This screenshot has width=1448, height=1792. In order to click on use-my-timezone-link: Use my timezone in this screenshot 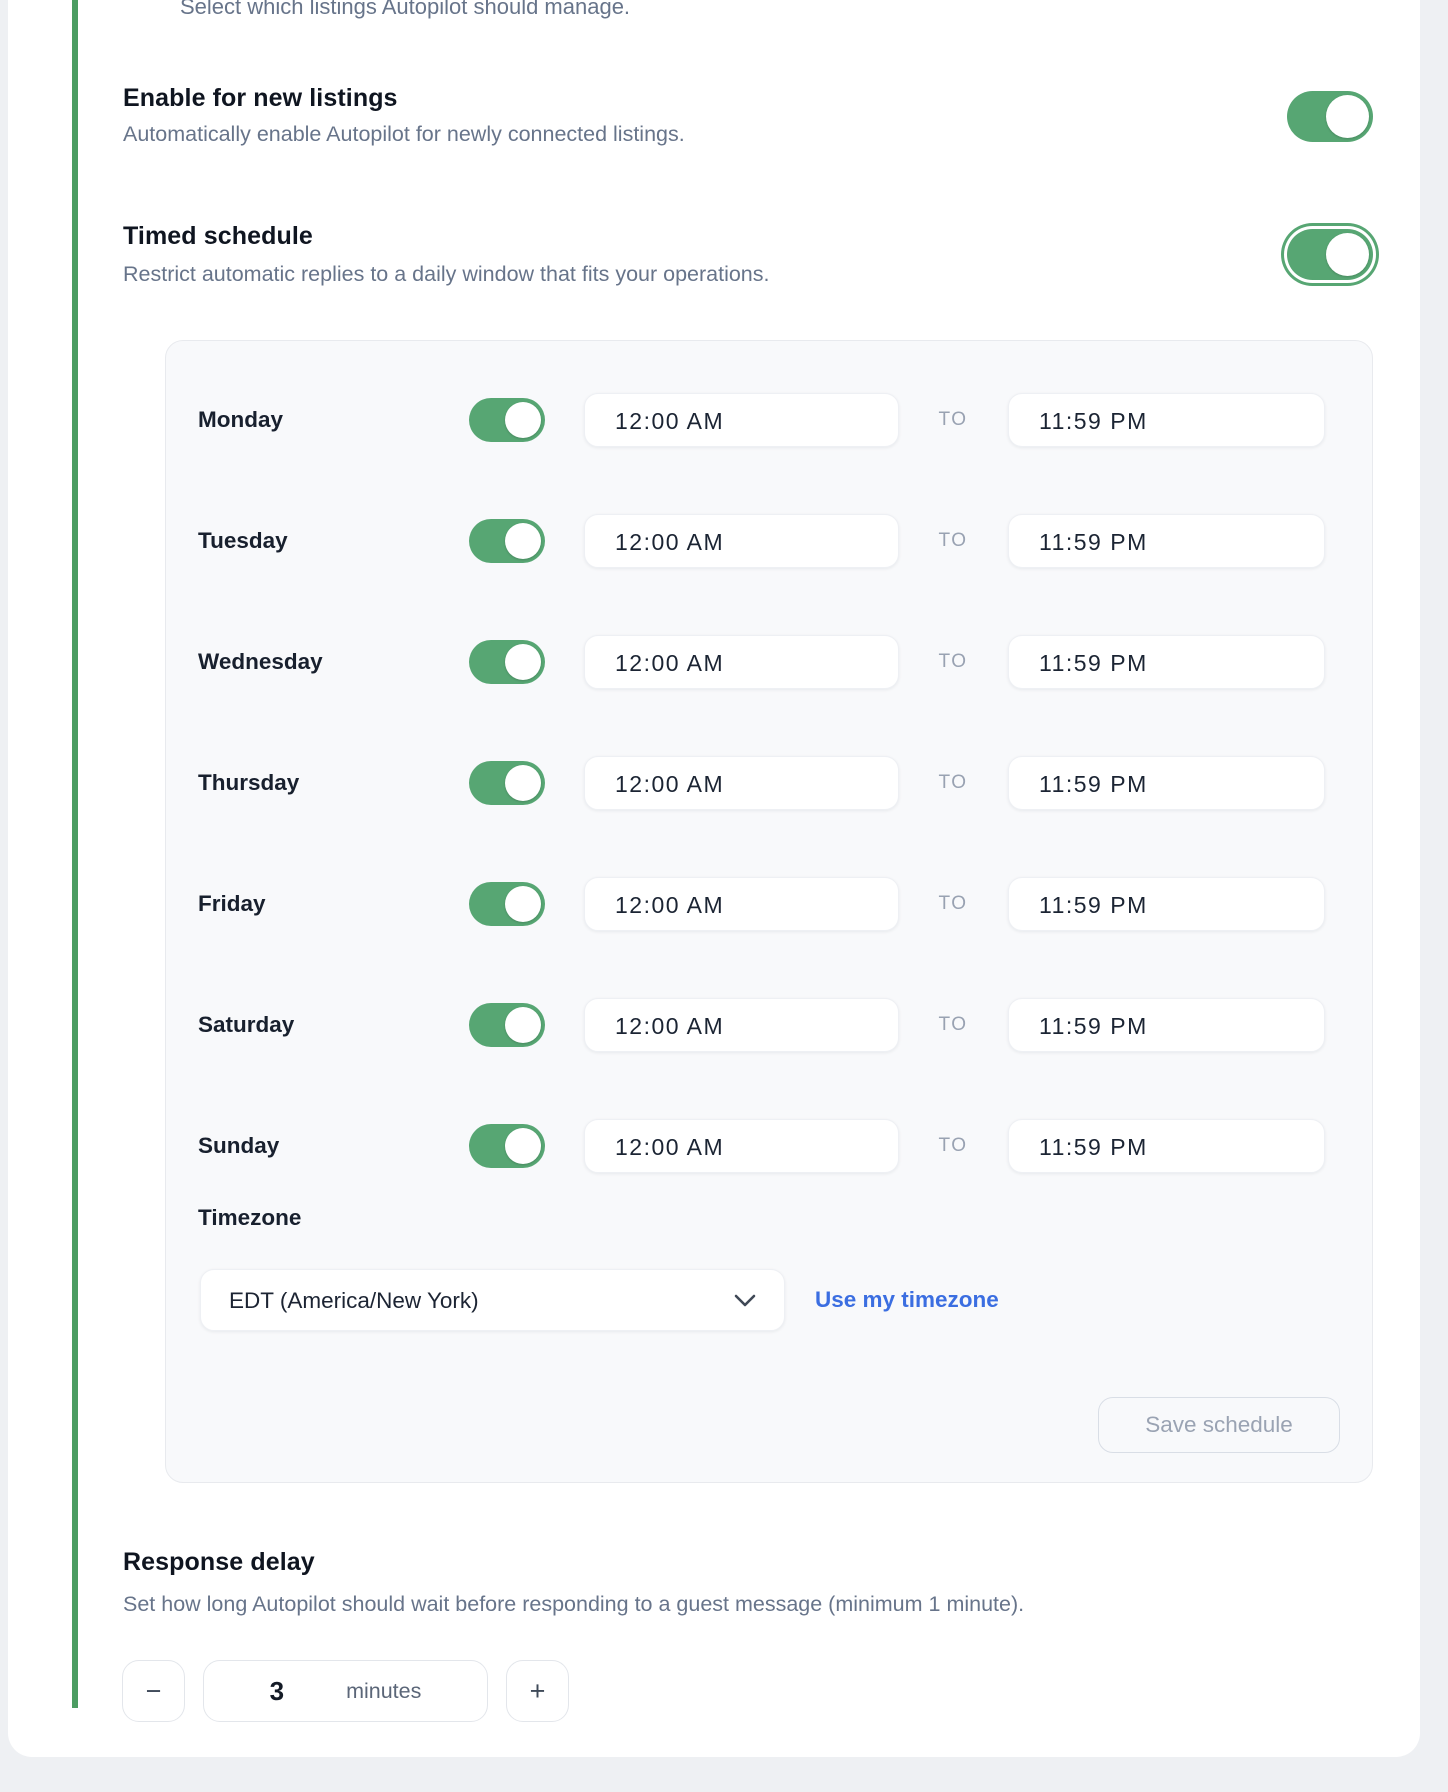, I will do `click(907, 1299)`.